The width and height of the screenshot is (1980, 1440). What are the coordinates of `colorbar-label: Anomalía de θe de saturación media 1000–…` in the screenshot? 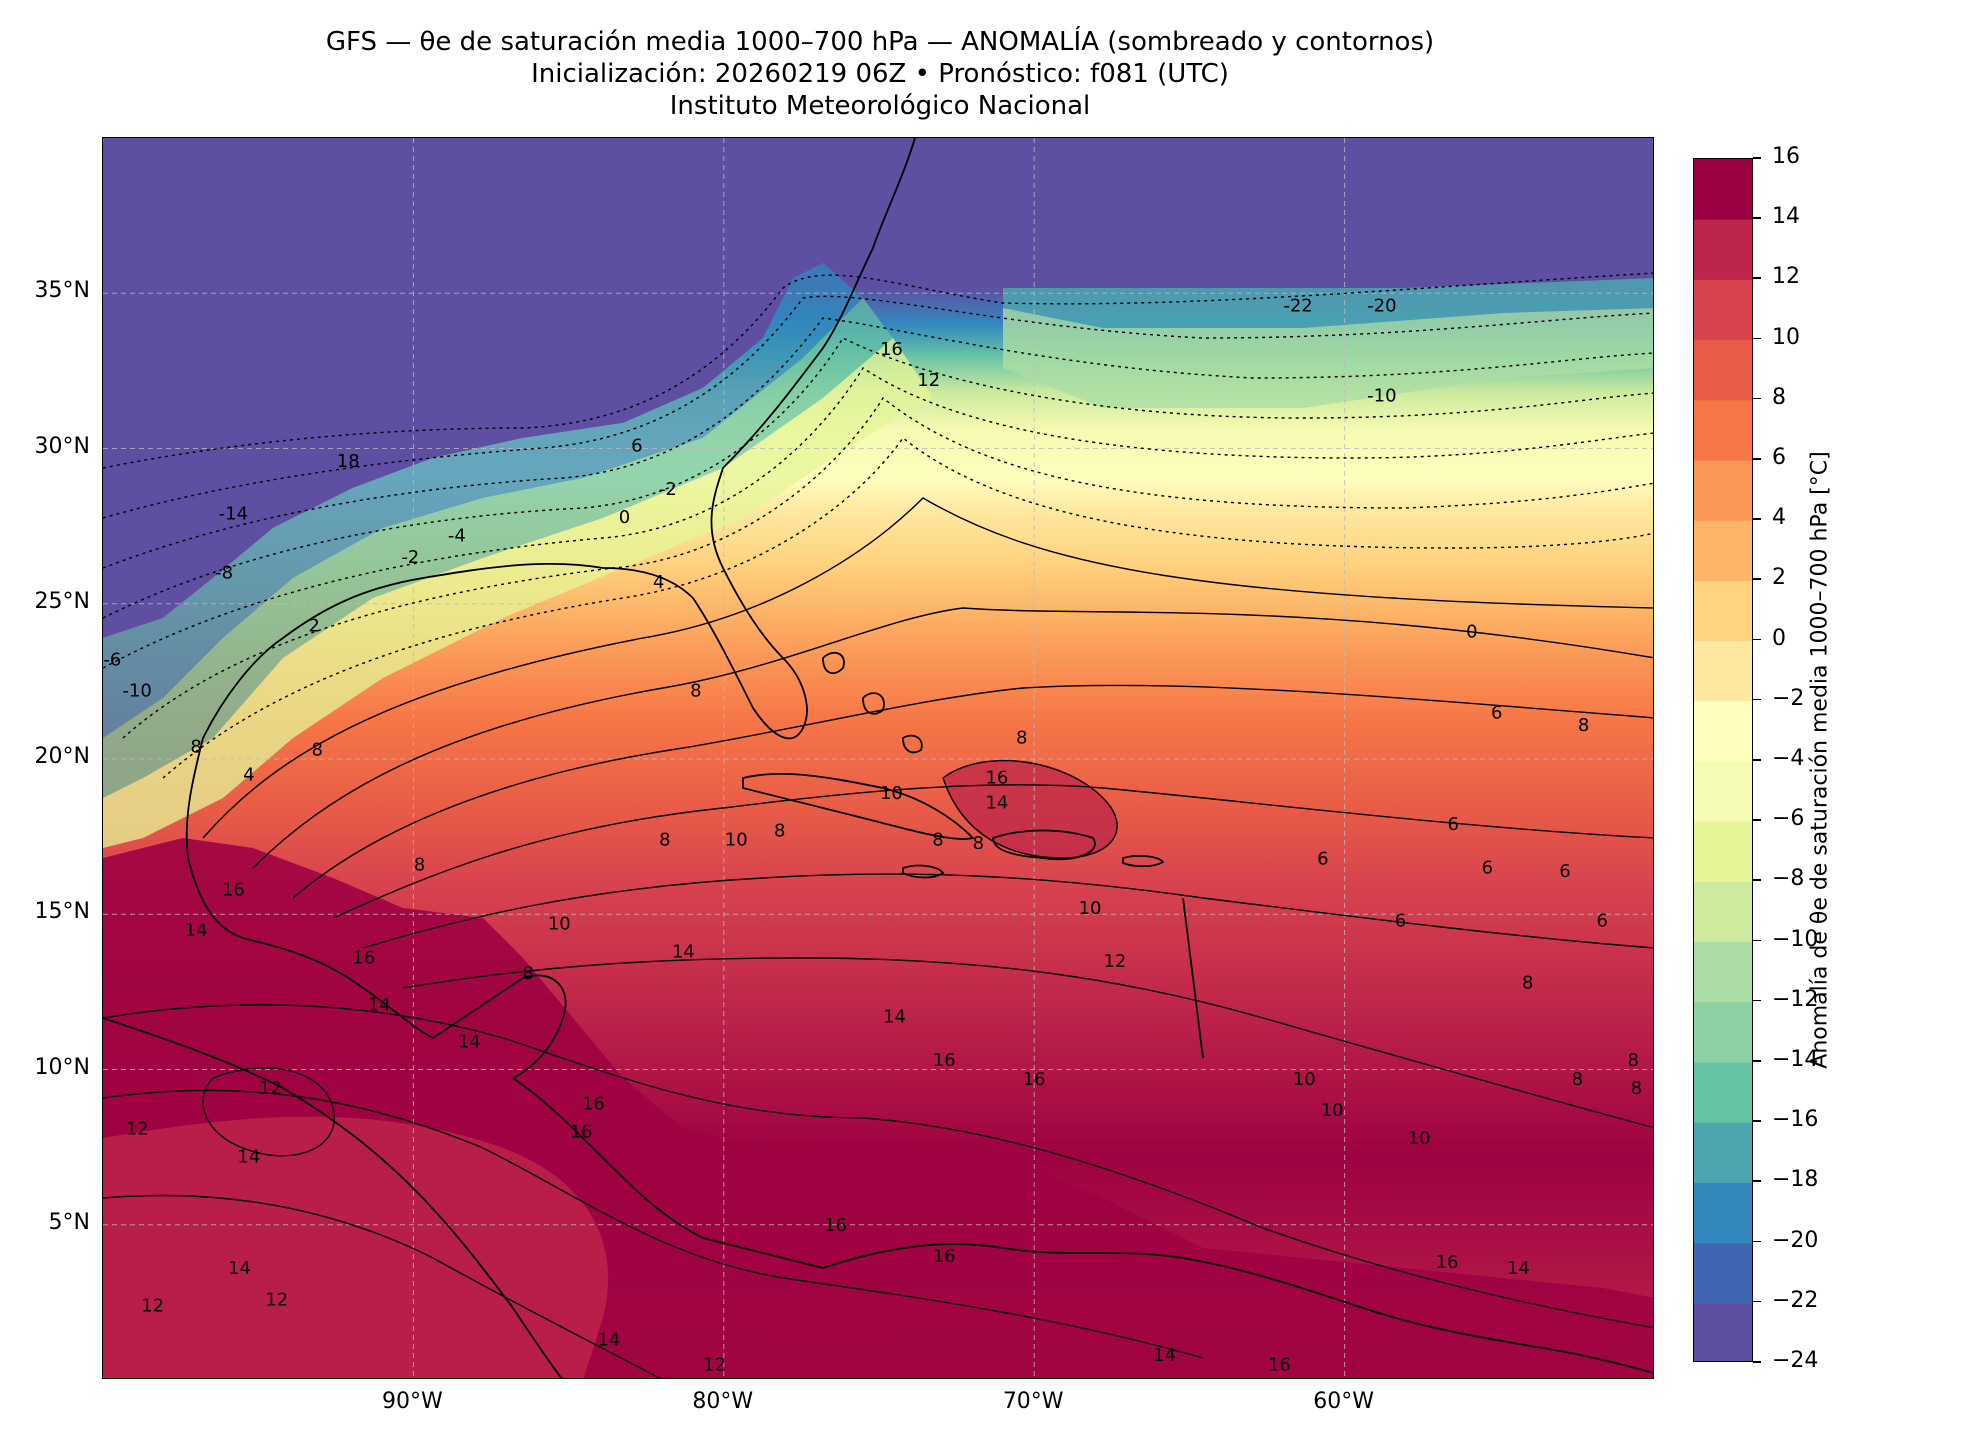 It's located at (1820, 760).